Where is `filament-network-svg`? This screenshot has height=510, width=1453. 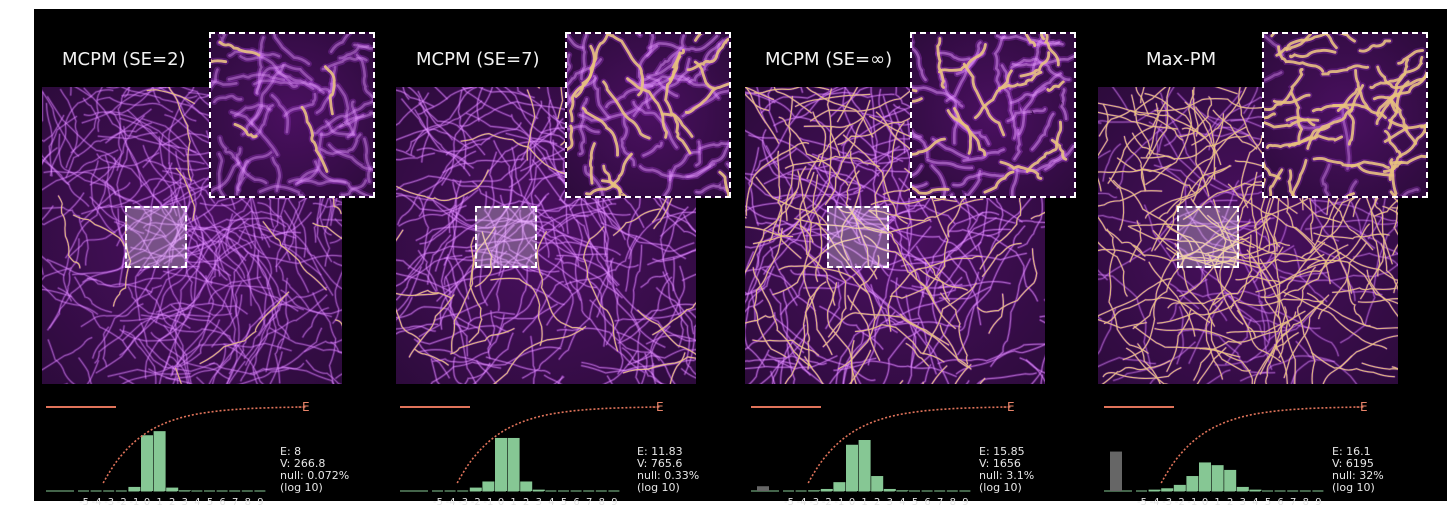
filament-network-svg is located at coordinates (648, 115).